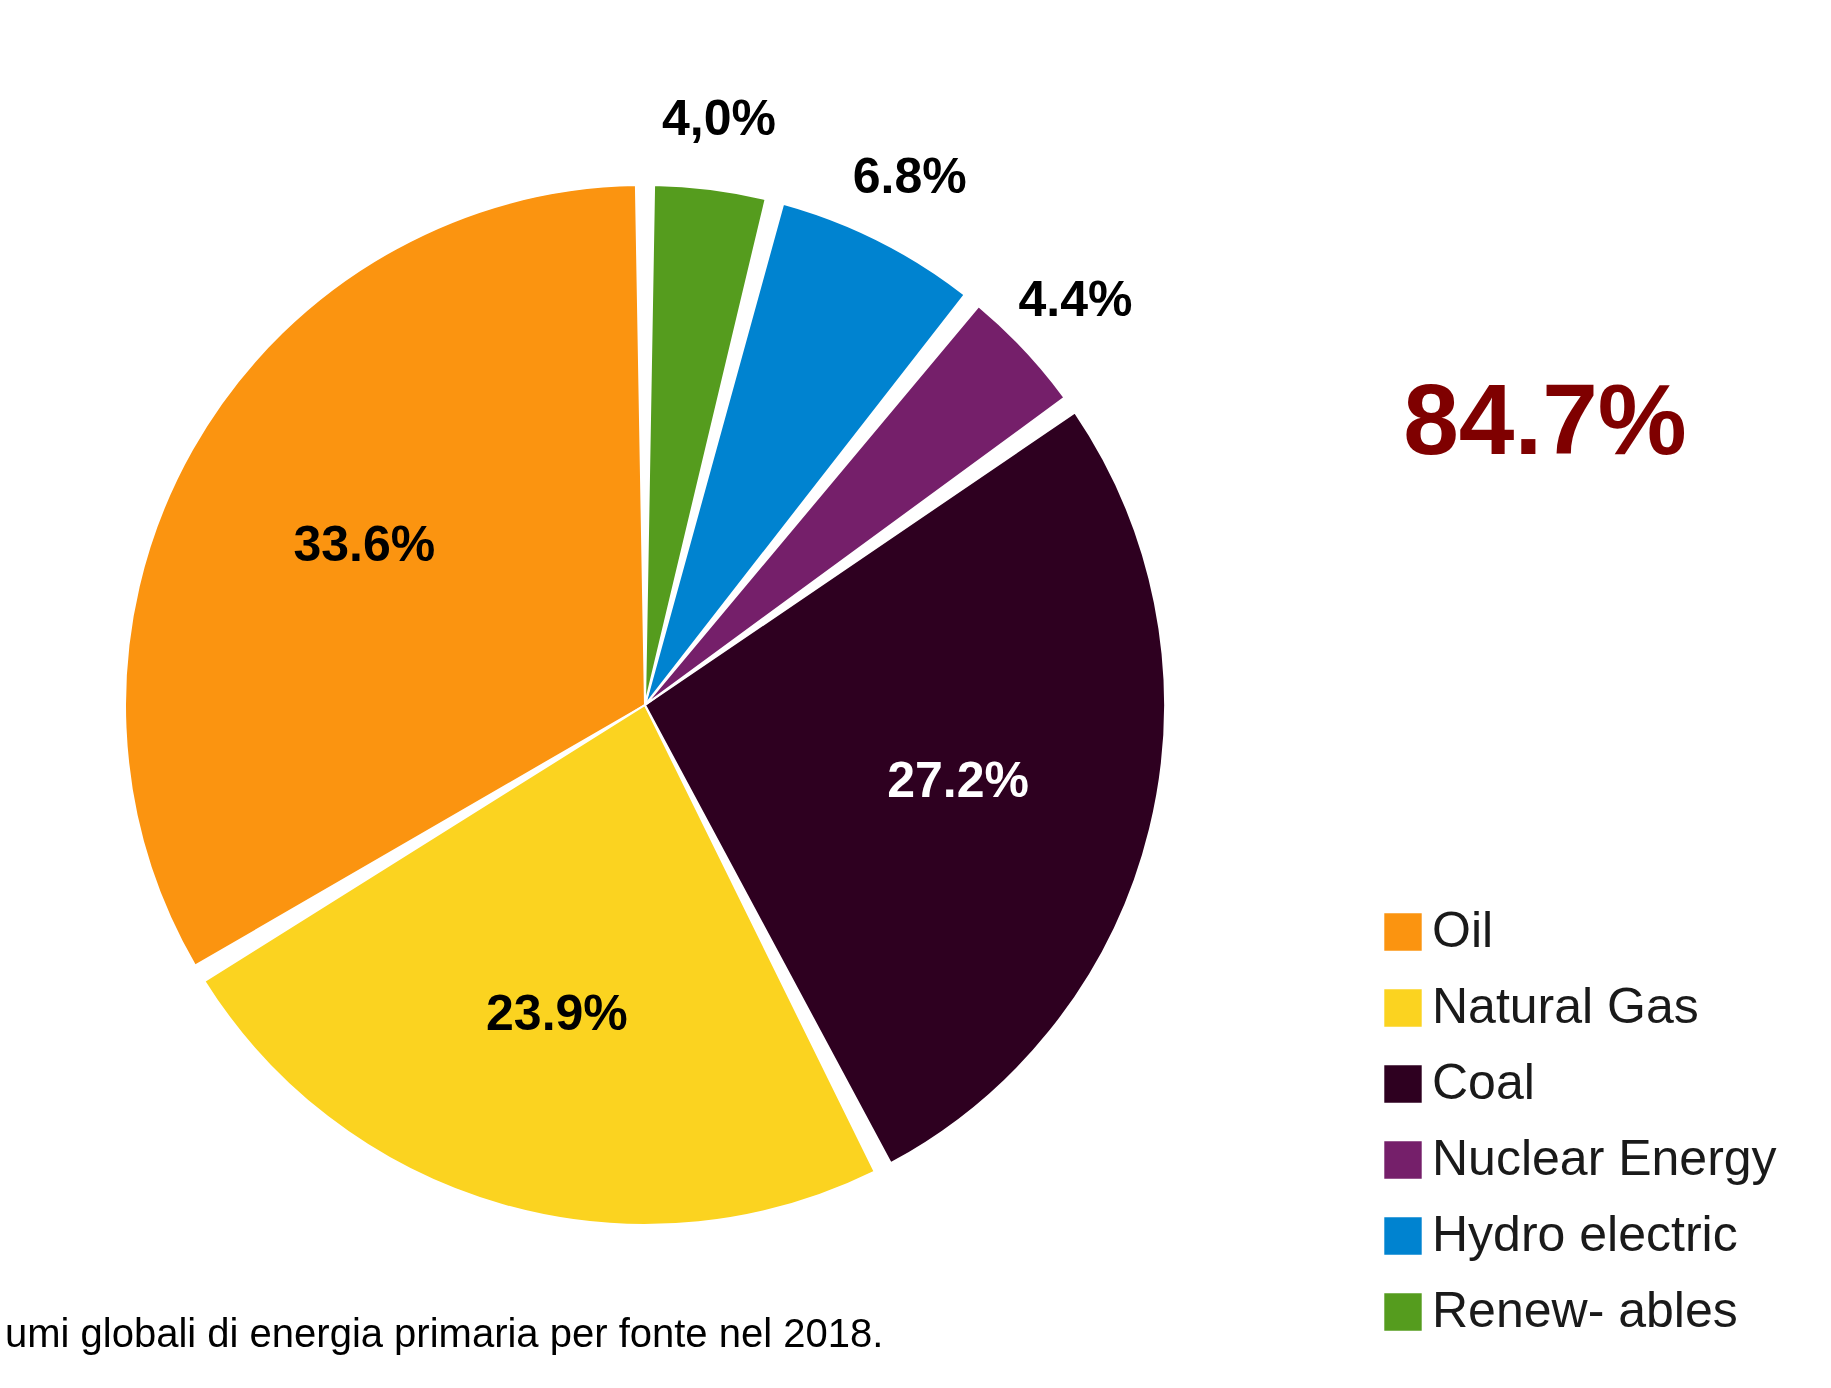  Describe the element at coordinates (1585, 1234) in the screenshot. I see `legend-label: Hydro electric` at that location.